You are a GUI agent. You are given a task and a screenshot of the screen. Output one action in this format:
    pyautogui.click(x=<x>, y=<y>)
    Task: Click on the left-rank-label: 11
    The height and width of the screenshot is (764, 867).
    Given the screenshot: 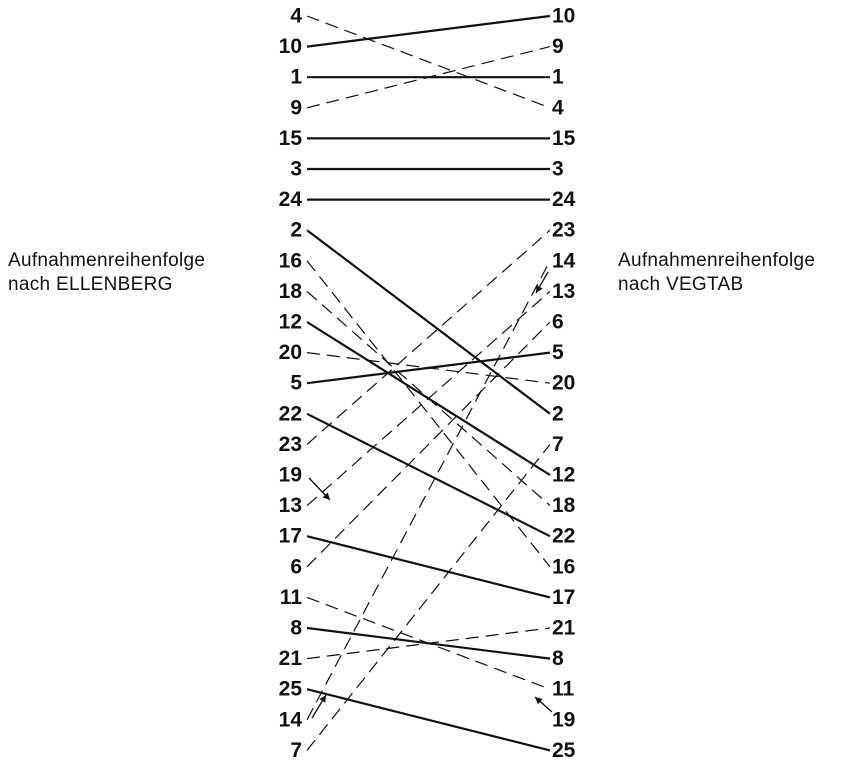 What is the action you would take?
    pyautogui.click(x=291, y=597)
    